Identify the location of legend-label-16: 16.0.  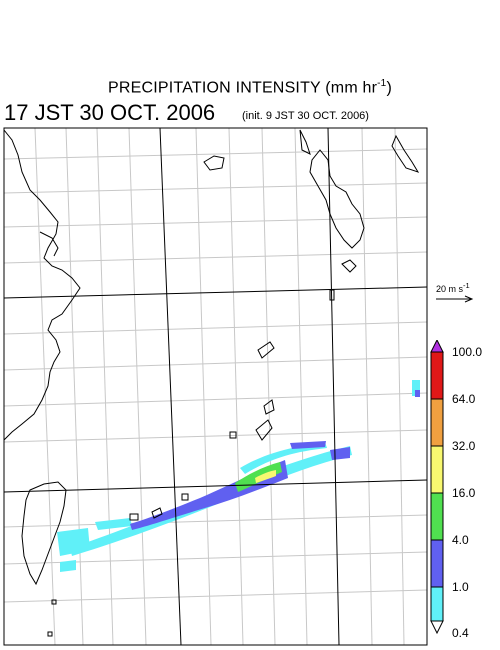
(464, 493).